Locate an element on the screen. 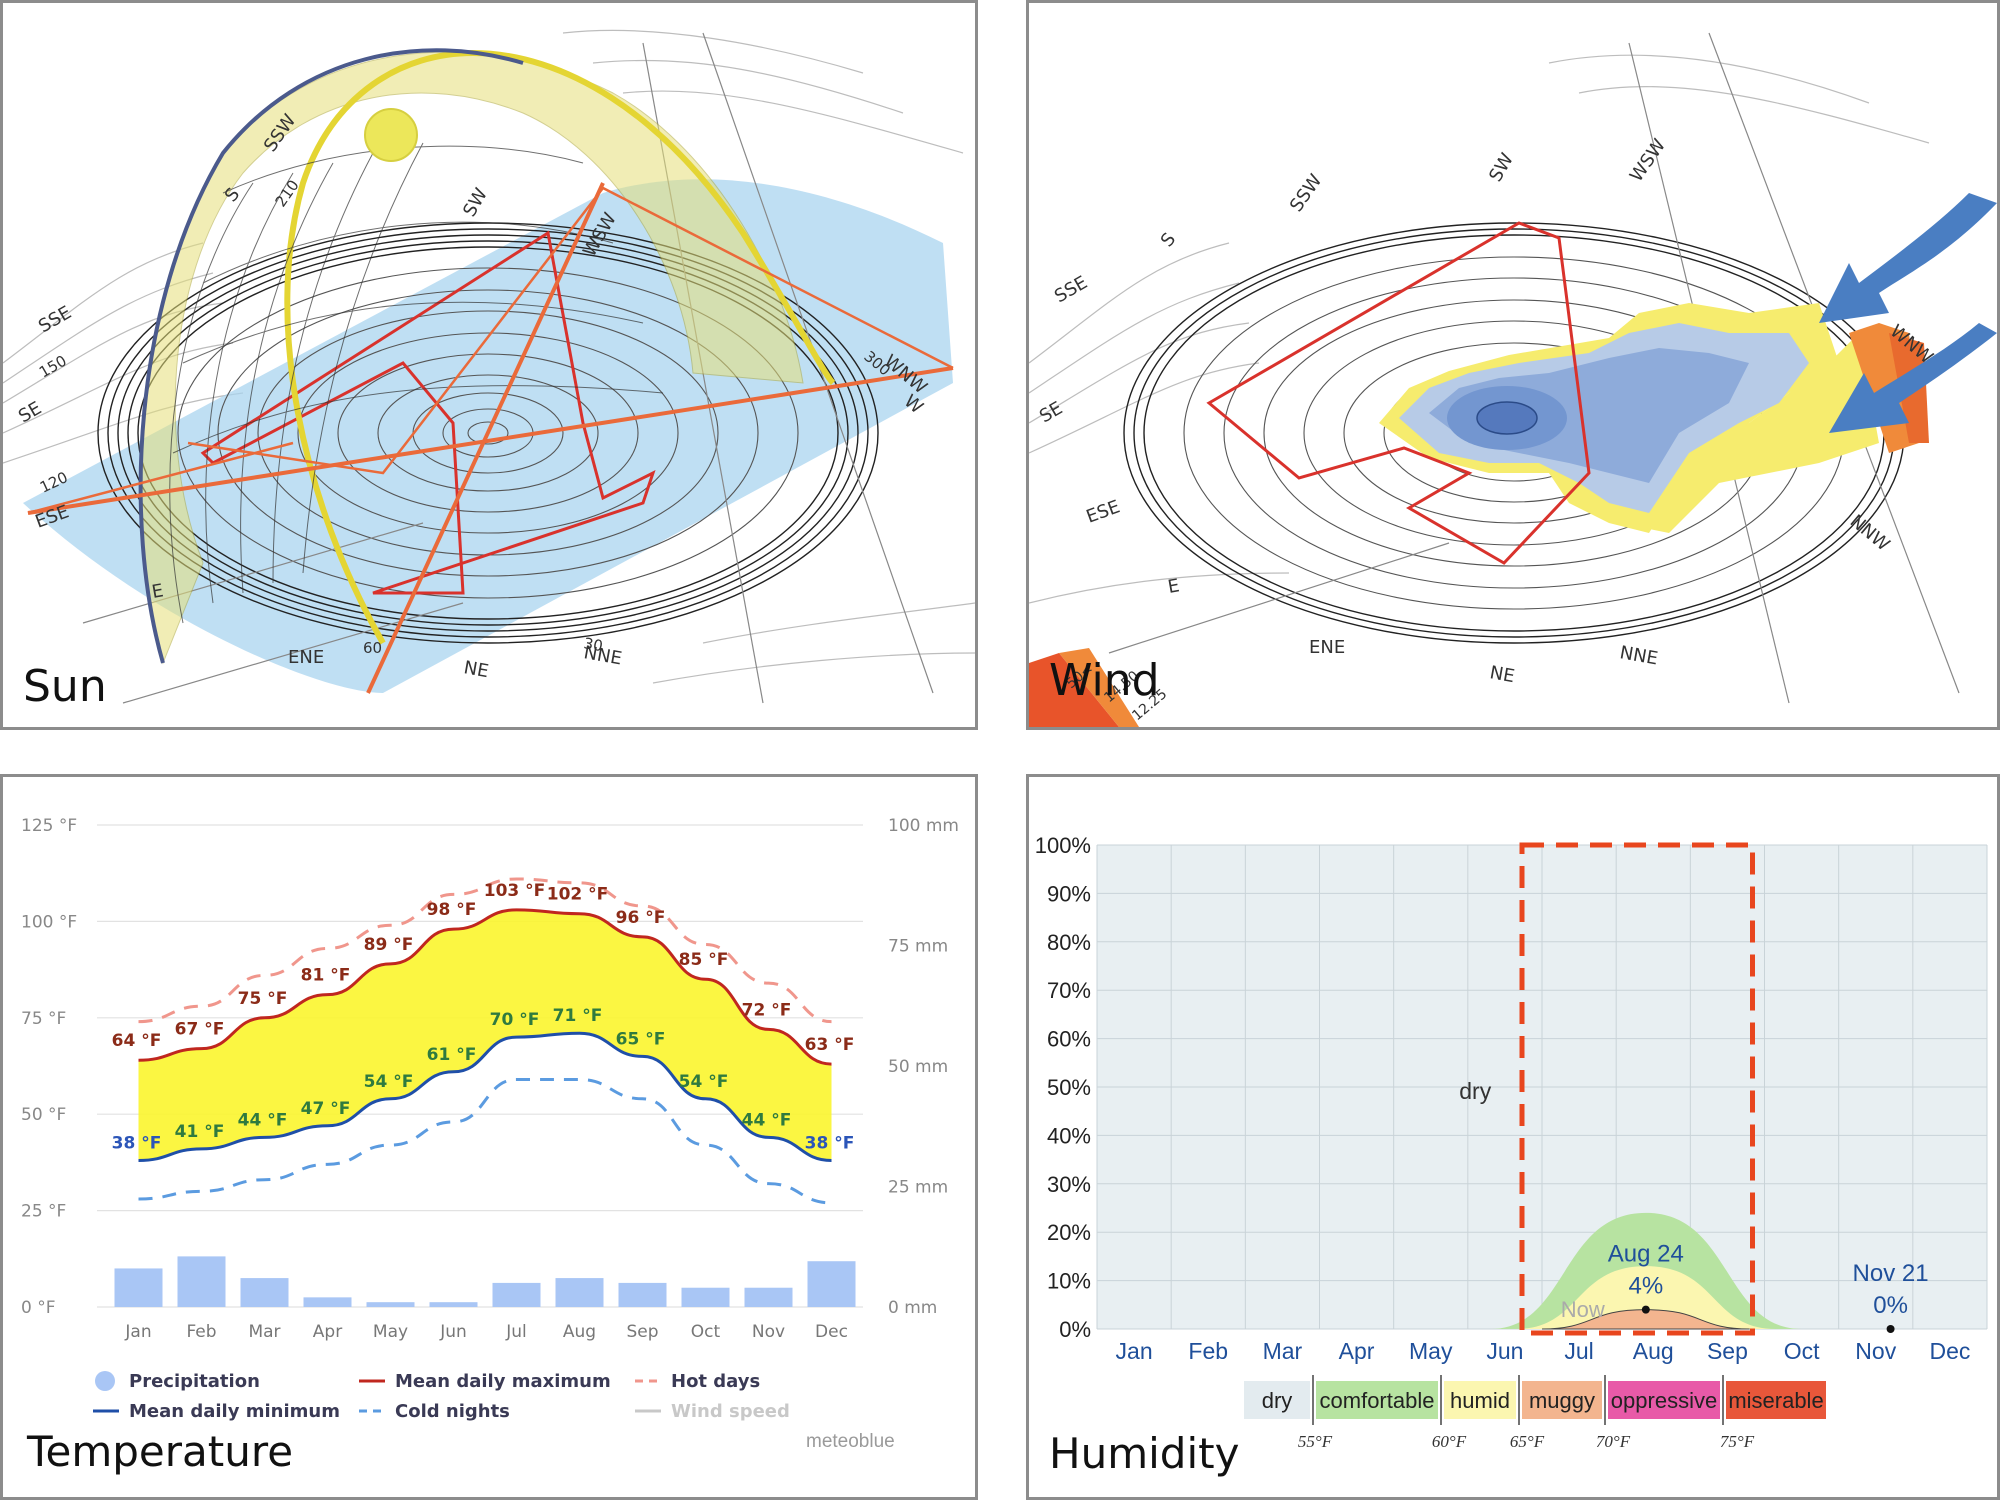 The height and width of the screenshot is (1500, 2000). max-data-label: 103 °F is located at coordinates (515, 891).